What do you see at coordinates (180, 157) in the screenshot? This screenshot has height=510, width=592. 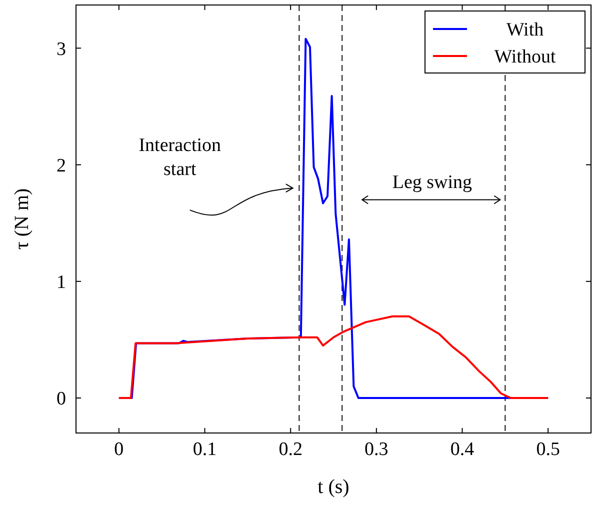 I see `annotation: Interaction start` at bounding box center [180, 157].